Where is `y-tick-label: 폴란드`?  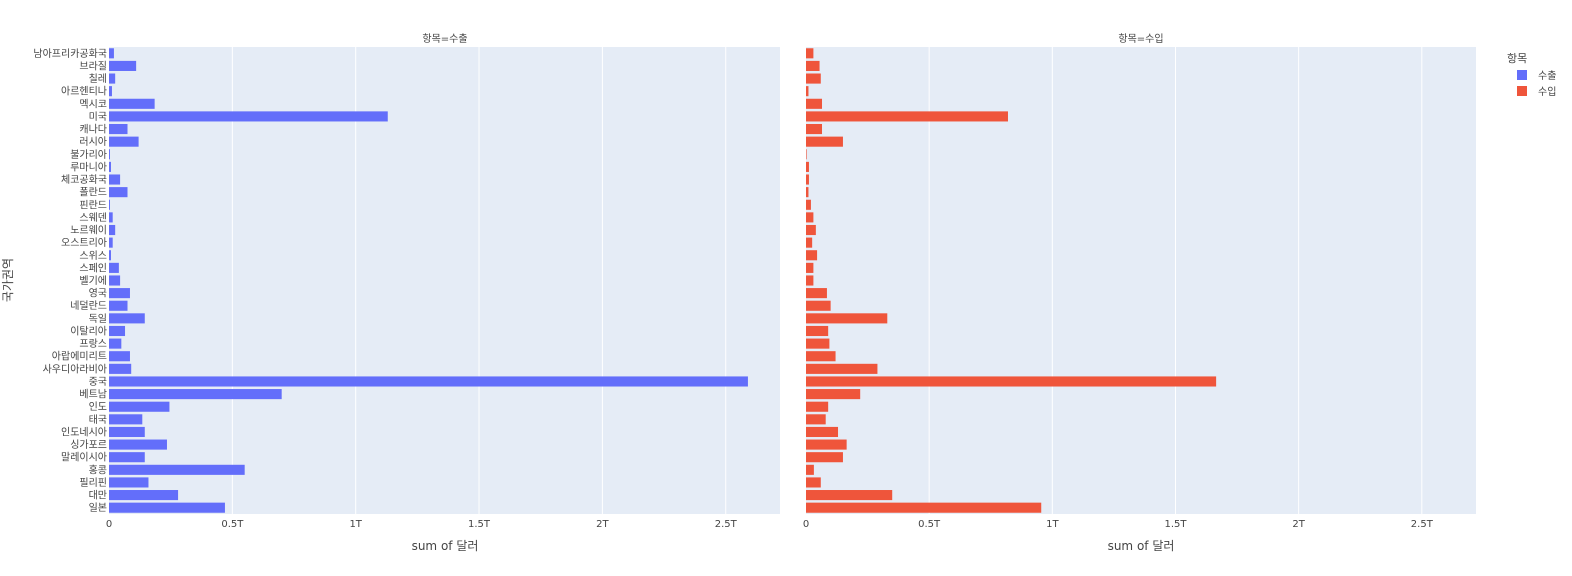 y-tick-label: 폴란드 is located at coordinates (93, 193).